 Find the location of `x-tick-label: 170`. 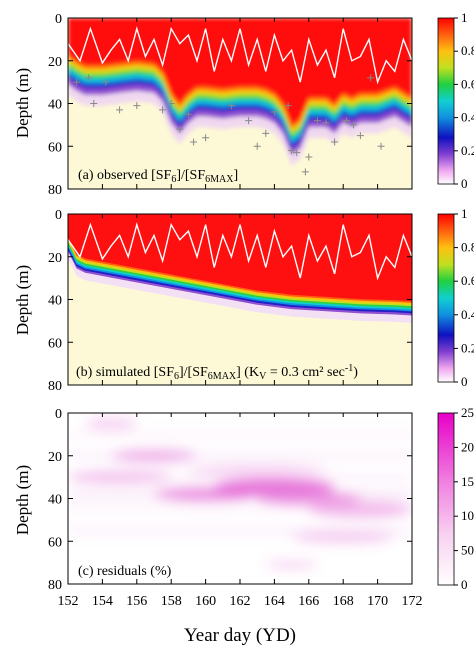

x-tick-label: 170 is located at coordinates (377, 601).